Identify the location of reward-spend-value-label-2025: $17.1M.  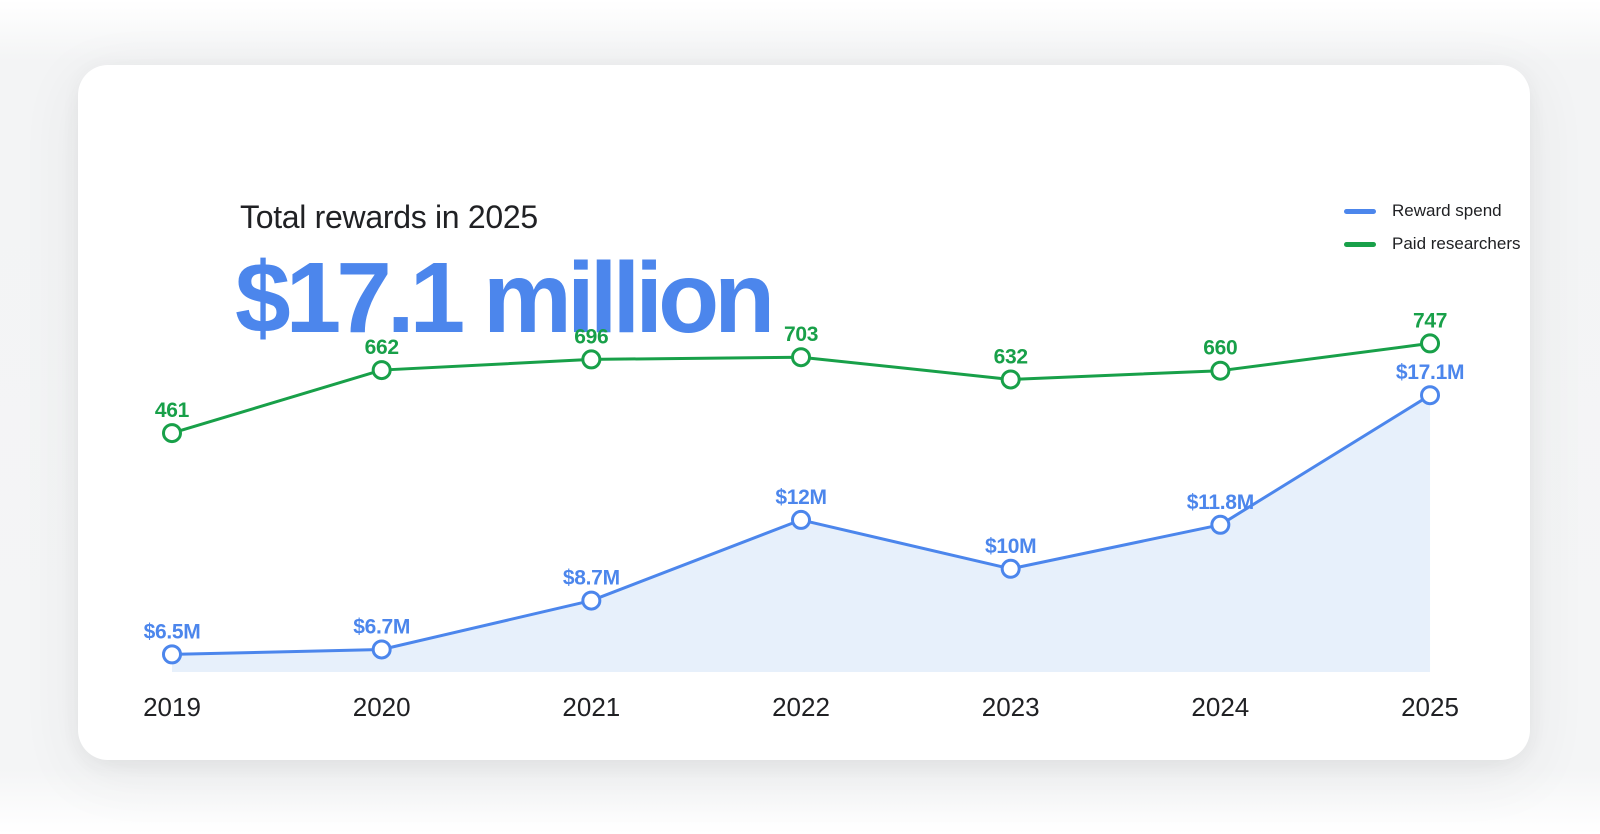
(1430, 372).